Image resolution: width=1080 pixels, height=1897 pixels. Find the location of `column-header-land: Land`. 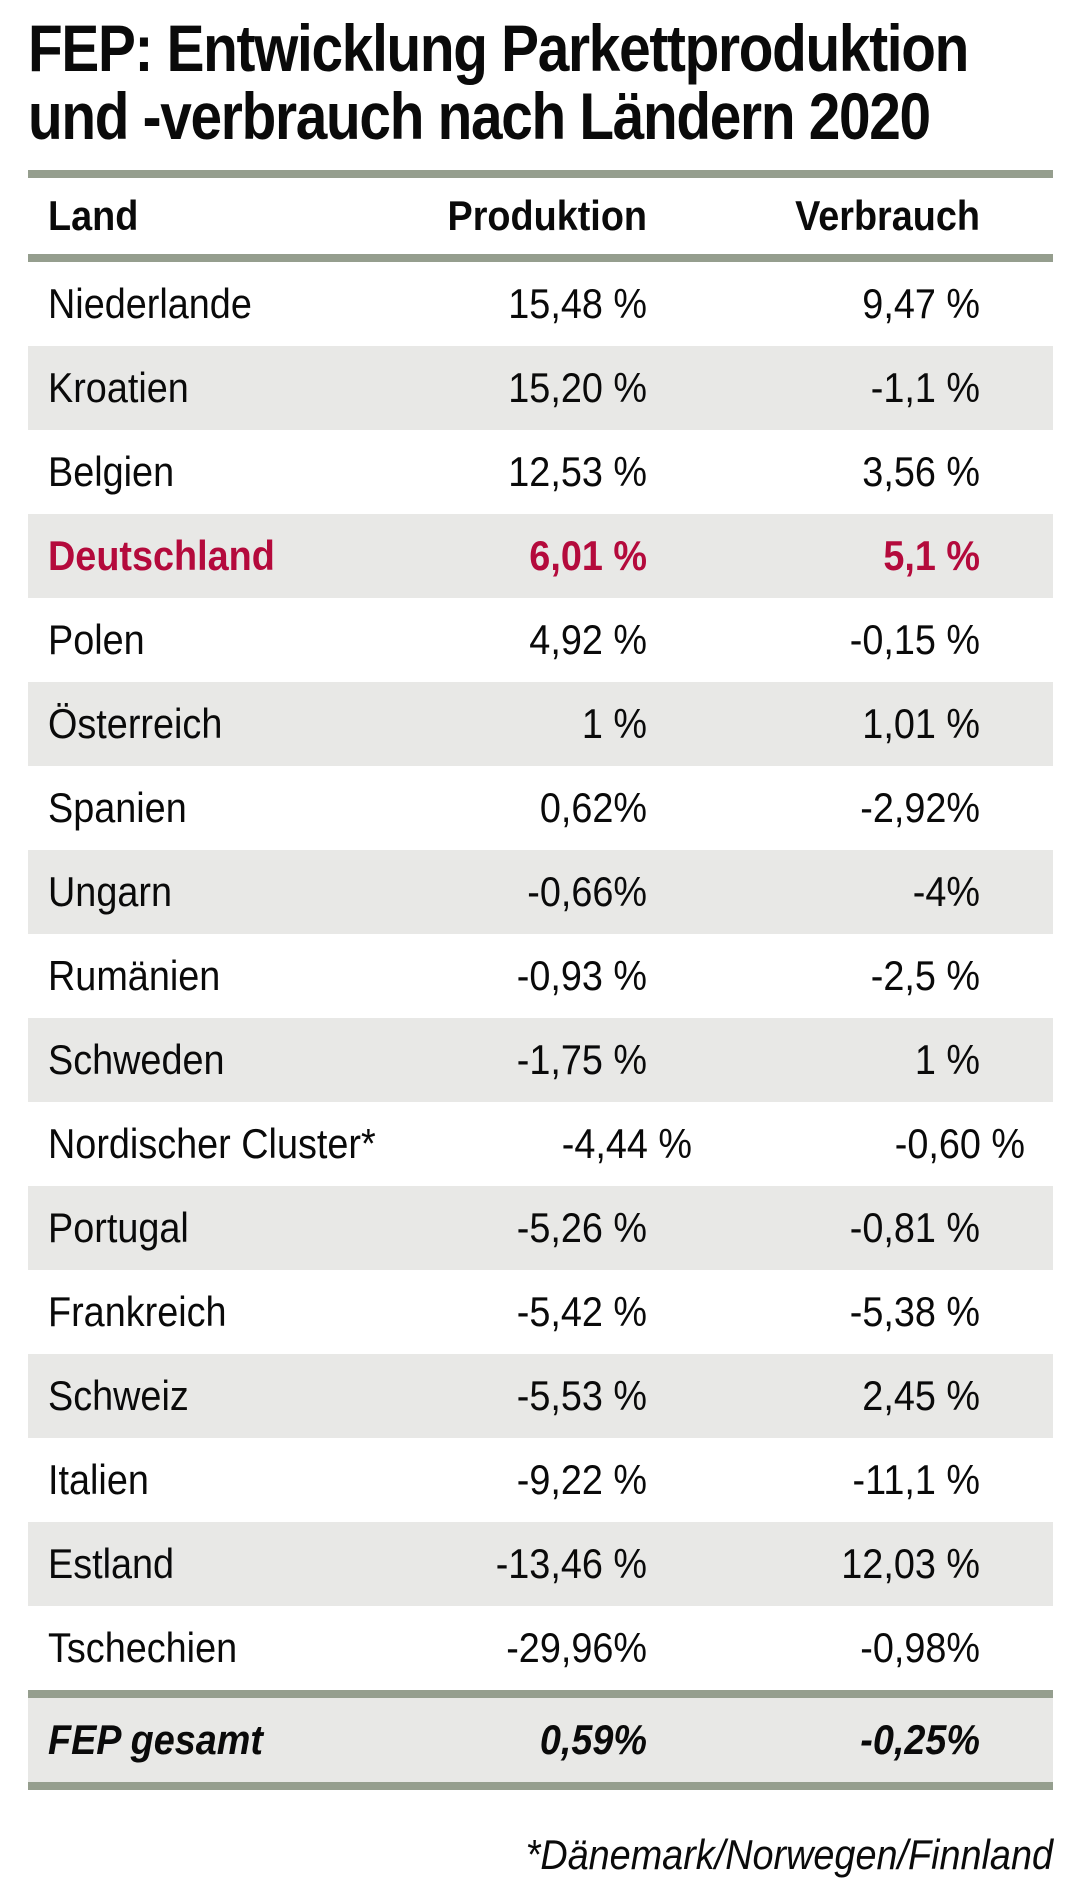

column-header-land: Land is located at coordinates (93, 215).